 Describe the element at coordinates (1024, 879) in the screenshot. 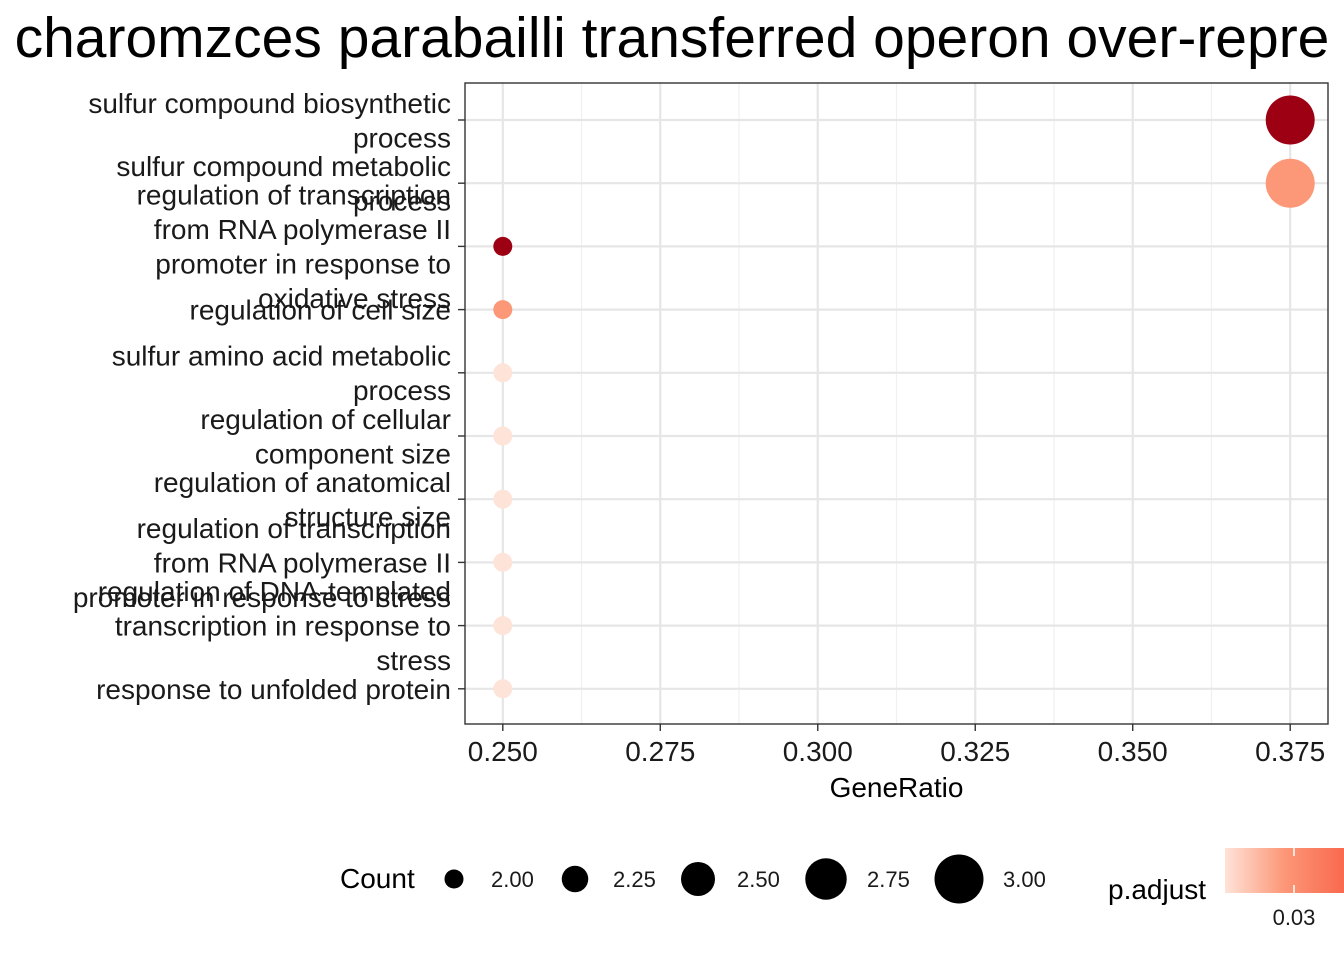

I see `count-legend-label: 3.00` at that location.